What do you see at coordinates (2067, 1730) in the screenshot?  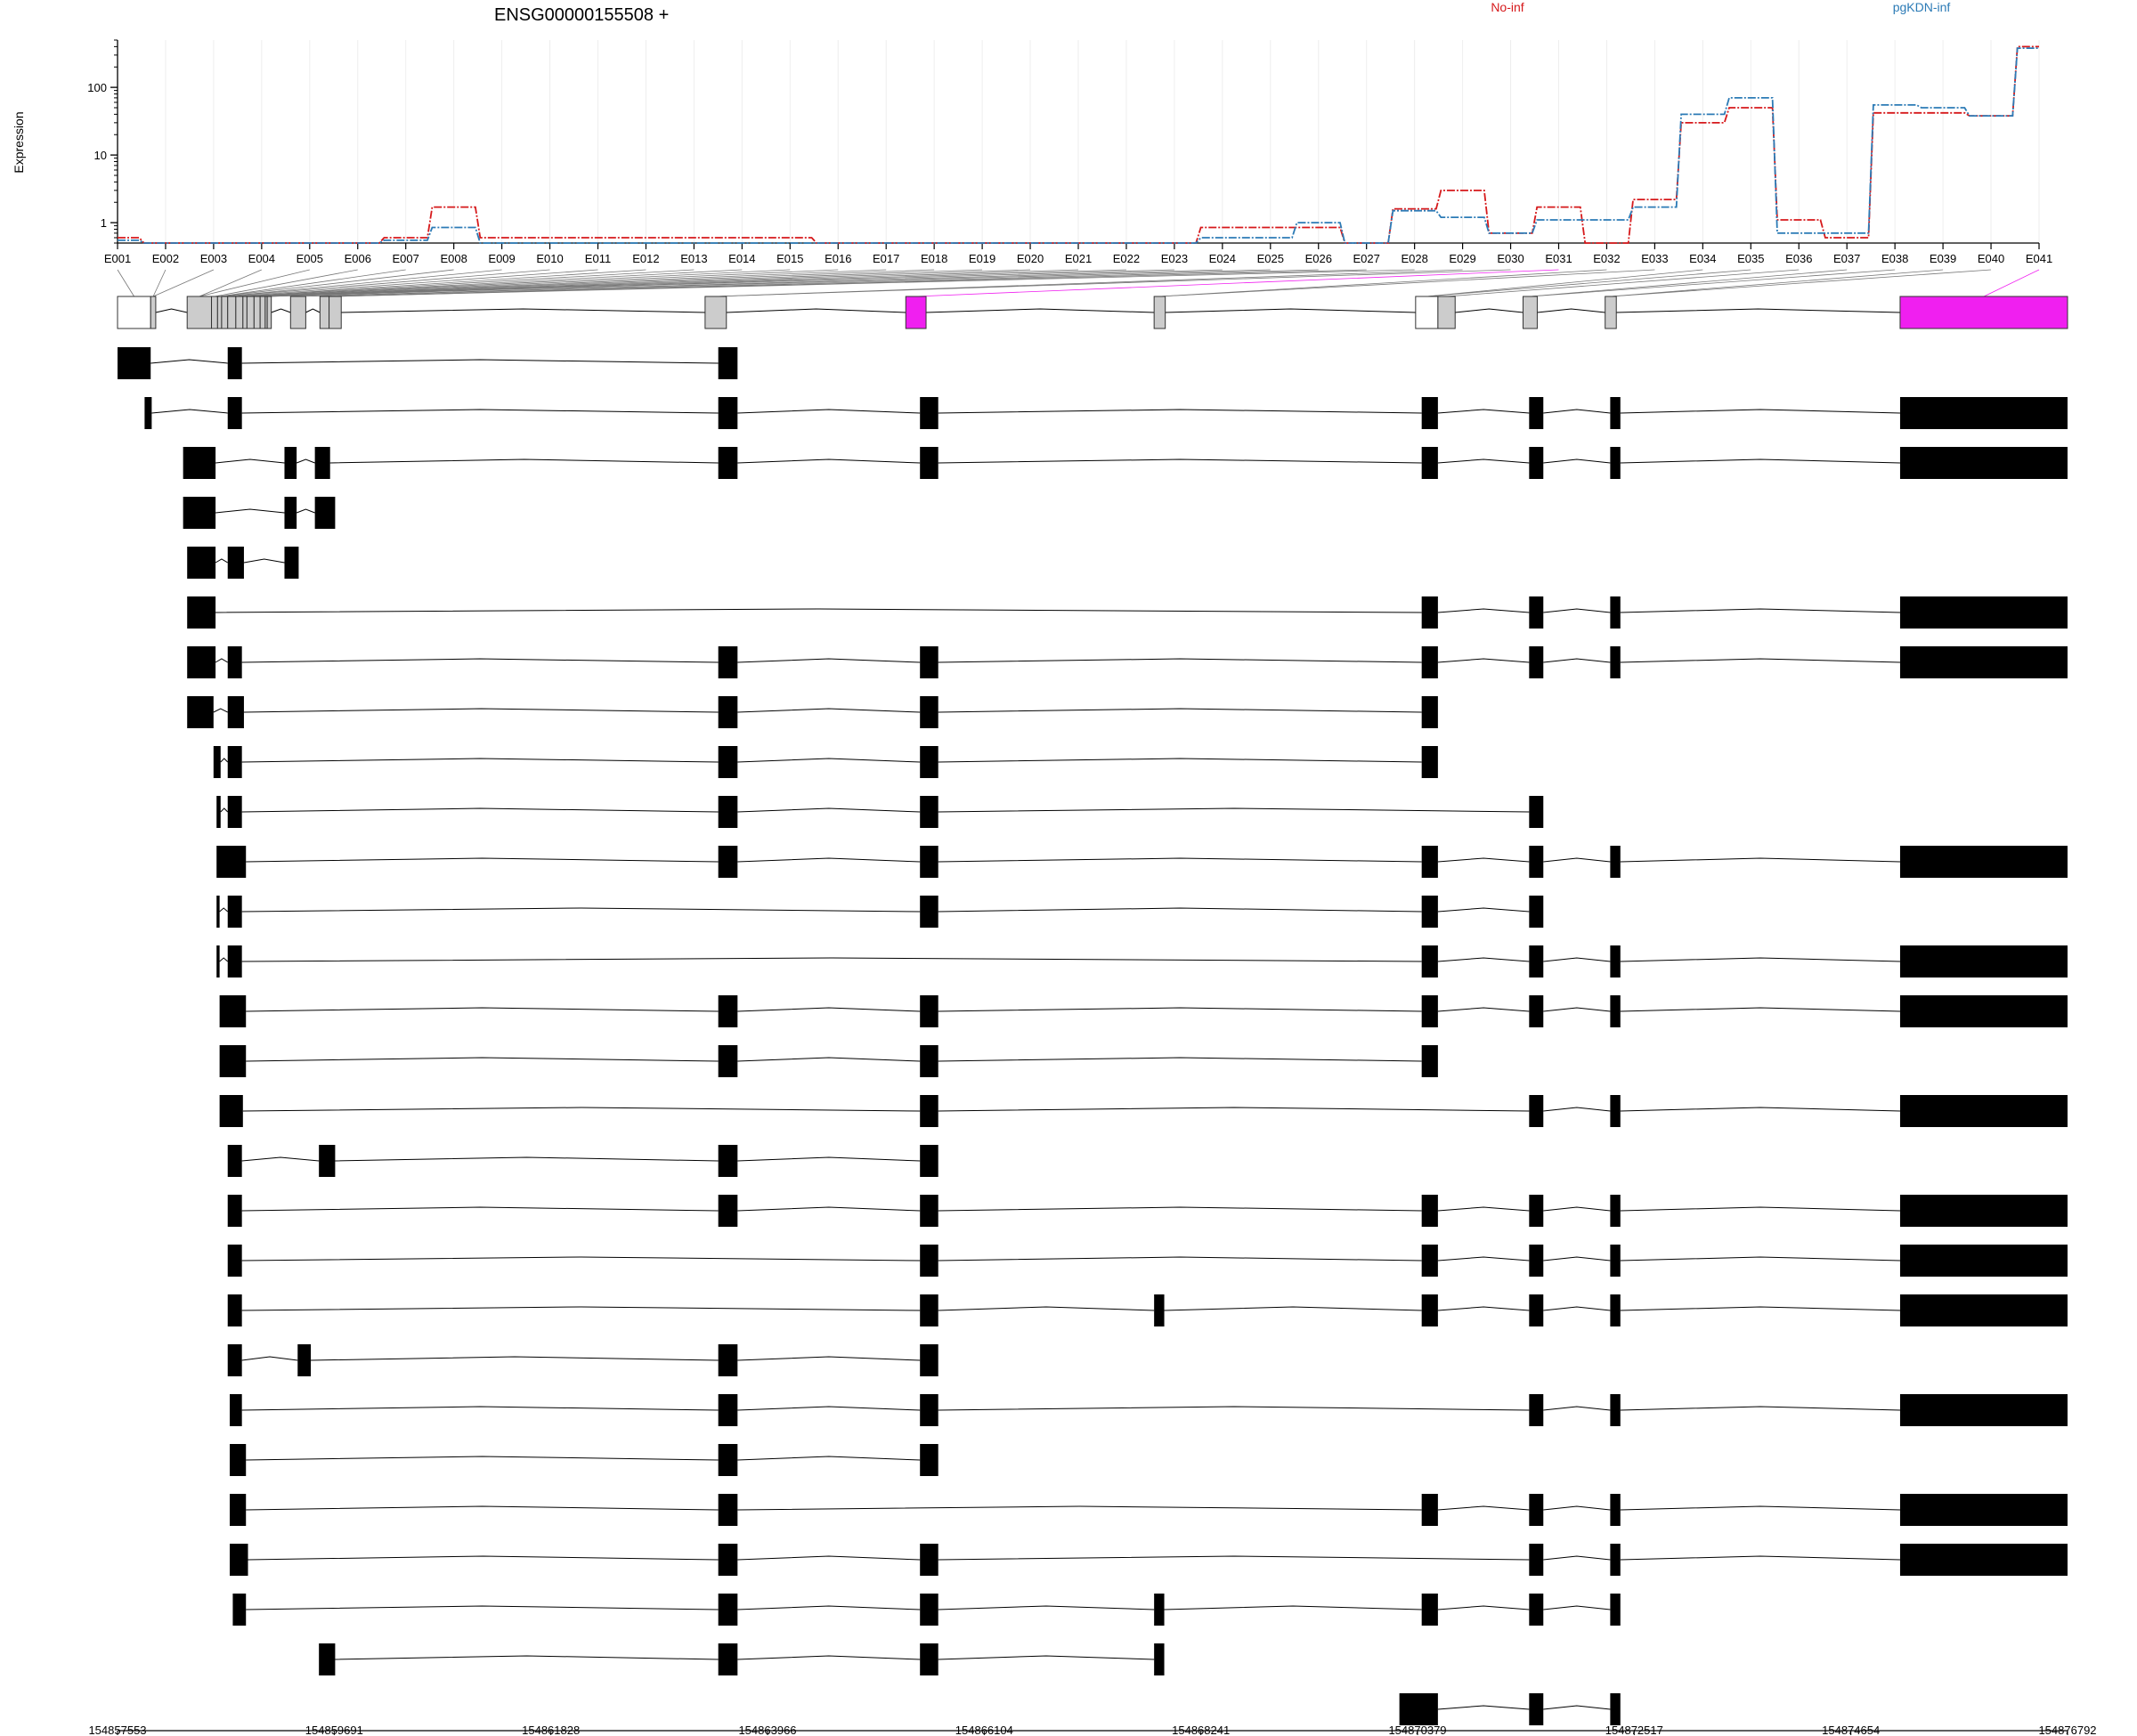 I see `genomic-tick-label: 154876792` at bounding box center [2067, 1730].